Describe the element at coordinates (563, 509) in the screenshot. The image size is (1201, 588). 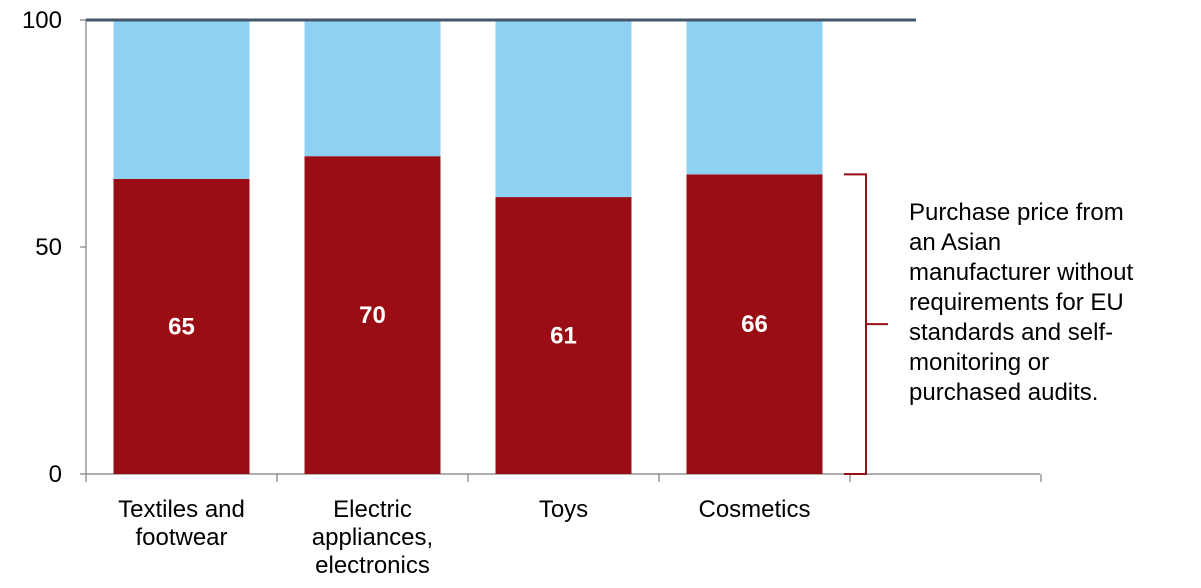
I see `x-category-label: Toys` at that location.